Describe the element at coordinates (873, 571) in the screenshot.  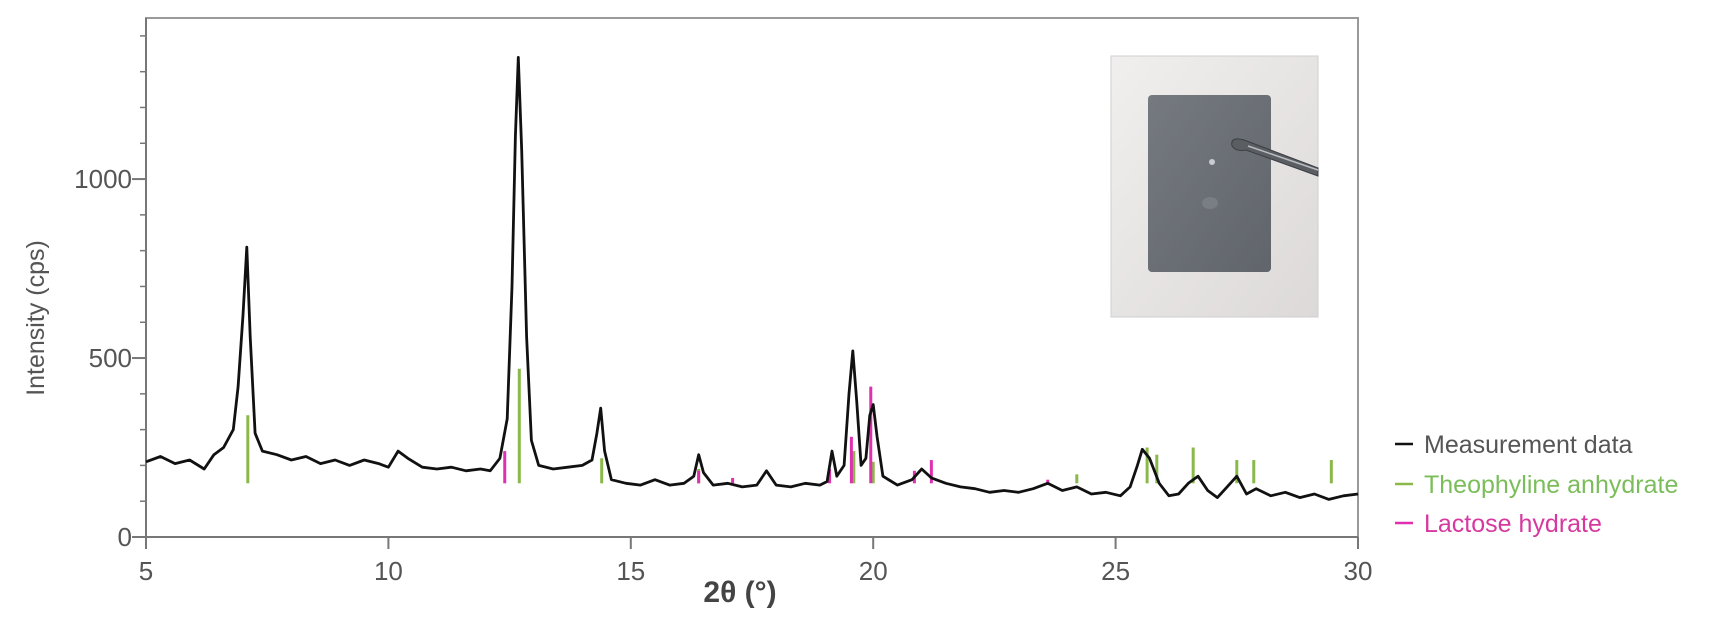
I see `x-tick-label: 20` at that location.